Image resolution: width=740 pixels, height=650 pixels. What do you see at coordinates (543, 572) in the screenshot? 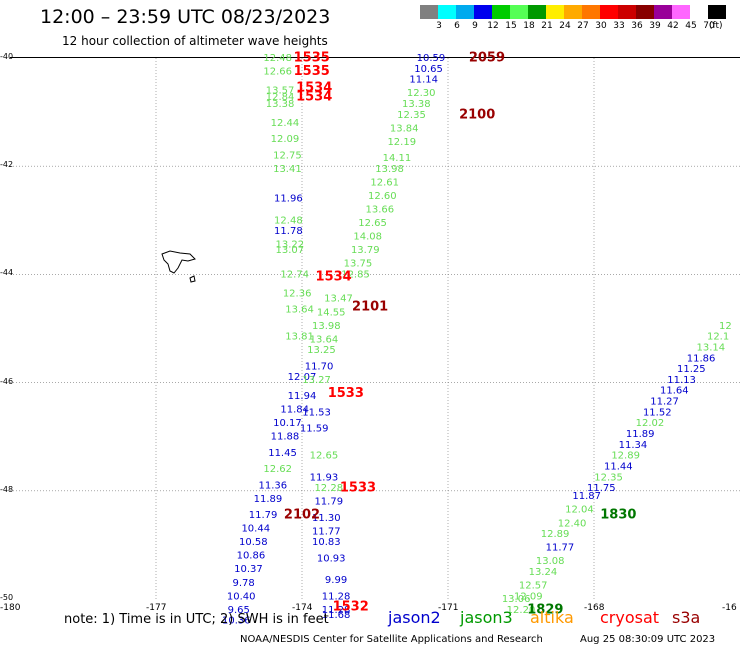
I see `wave-height-label: 13.24` at bounding box center [543, 572].